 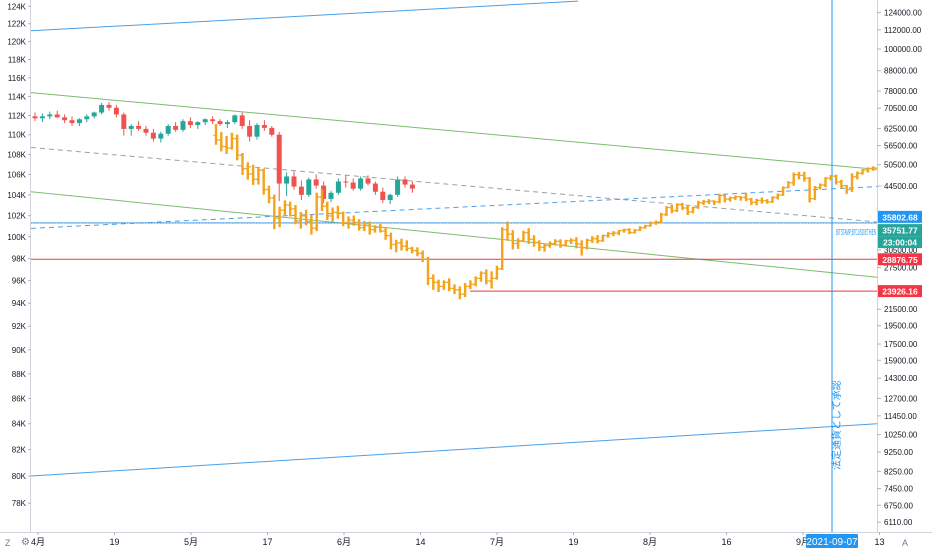 What do you see at coordinates (8, 543) in the screenshot?
I see `timezone-button-label: Z` at bounding box center [8, 543].